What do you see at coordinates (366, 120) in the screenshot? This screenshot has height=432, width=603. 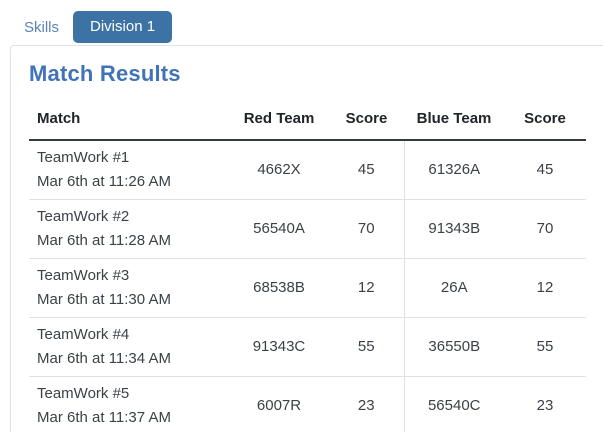 I see `column-header-red-score: Score` at bounding box center [366, 120].